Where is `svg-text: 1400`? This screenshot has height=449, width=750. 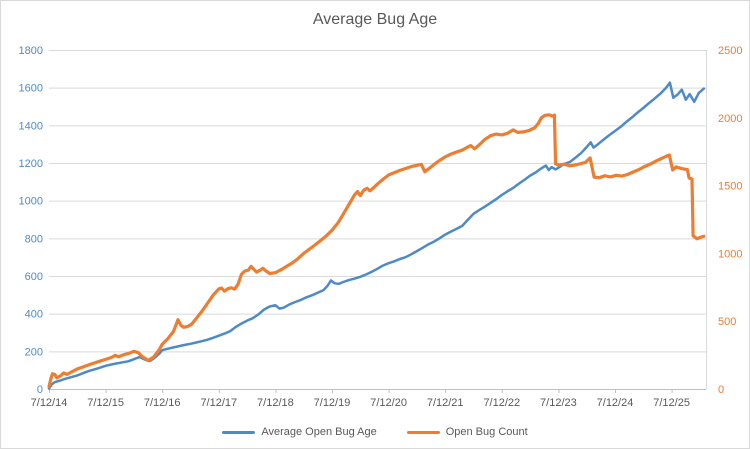
svg-text: 1400 is located at coordinates (31, 126).